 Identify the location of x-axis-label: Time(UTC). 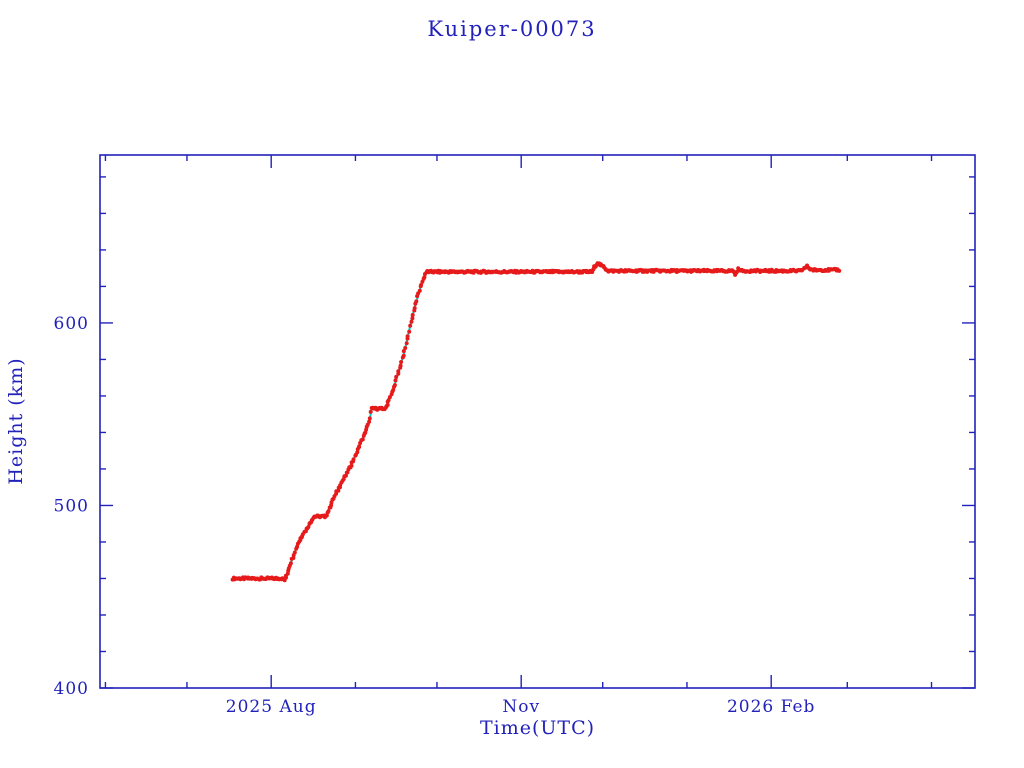
(537, 728).